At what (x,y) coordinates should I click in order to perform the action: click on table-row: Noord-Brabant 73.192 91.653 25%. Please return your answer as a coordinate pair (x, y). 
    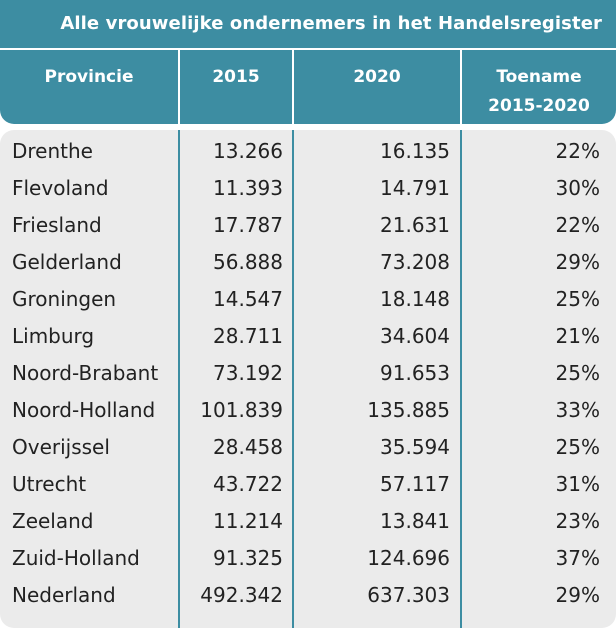
    Looking at the image, I should click on (308, 373).